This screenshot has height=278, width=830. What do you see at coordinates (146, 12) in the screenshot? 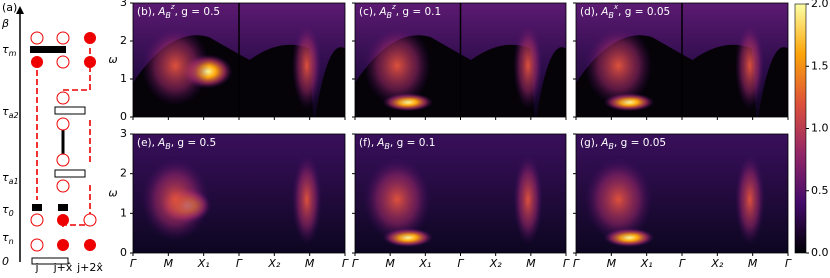
I see `panel-tag: (b),` at bounding box center [146, 12].